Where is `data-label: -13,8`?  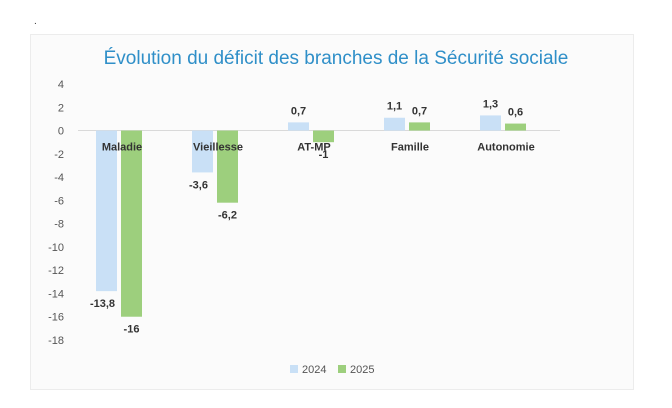 data-label: -13,8 is located at coordinates (102, 304).